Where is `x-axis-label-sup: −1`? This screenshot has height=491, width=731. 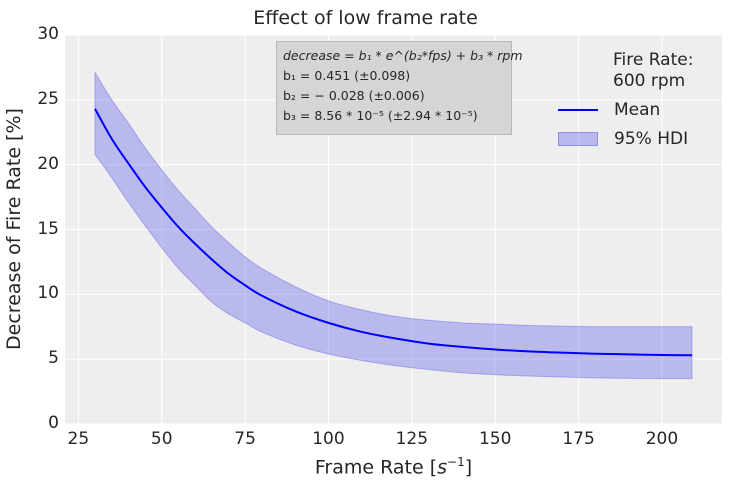
x-axis-label-sup: −1 is located at coordinates (456, 462).